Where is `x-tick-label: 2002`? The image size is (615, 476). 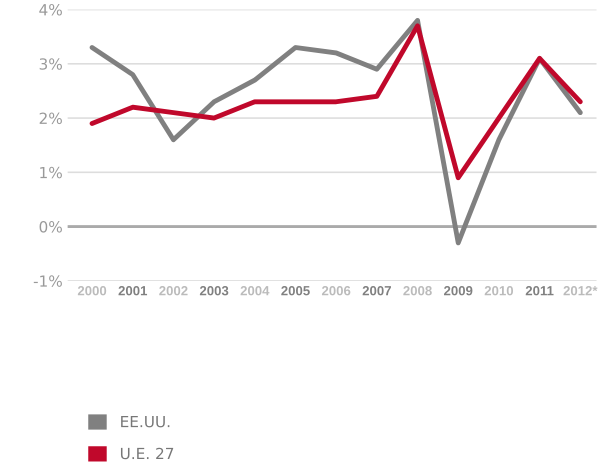 x-tick-label: 2002 is located at coordinates (173, 291).